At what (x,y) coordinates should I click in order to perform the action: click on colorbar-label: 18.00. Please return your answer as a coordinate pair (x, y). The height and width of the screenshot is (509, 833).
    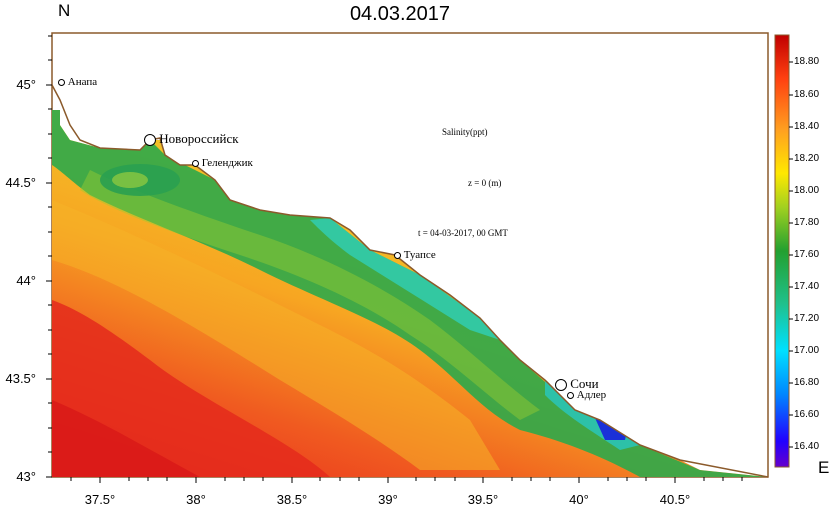
    Looking at the image, I should click on (807, 190).